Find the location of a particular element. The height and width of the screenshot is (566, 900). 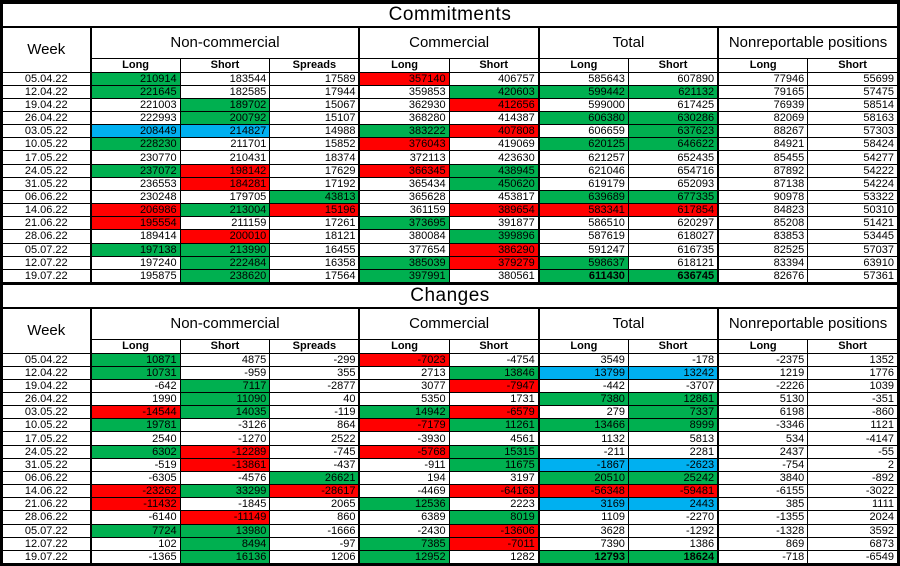

week-cell: 26.04.22 is located at coordinates (46, 118).